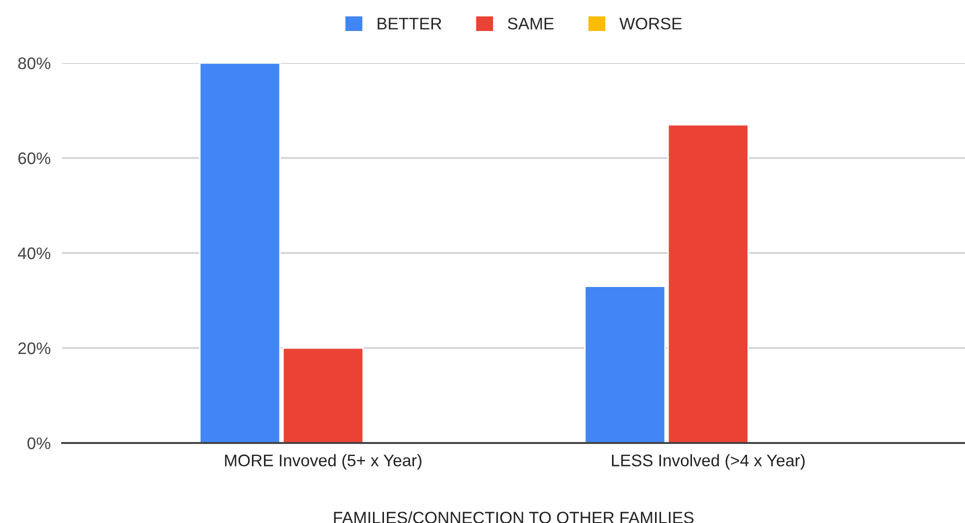 The image size is (965, 523). I want to click on legend-label: BETTER, so click(410, 24).